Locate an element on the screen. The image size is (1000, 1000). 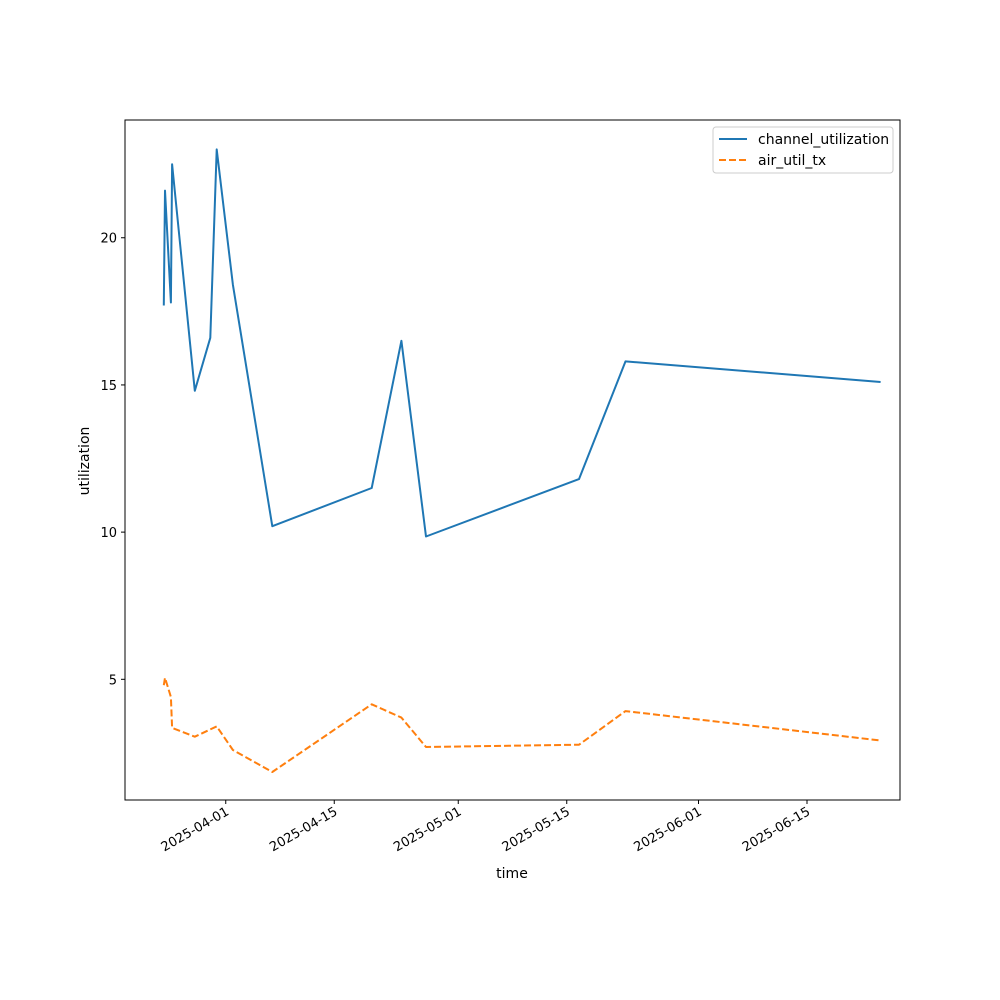
y-tick-label: 10 is located at coordinates (108, 533).